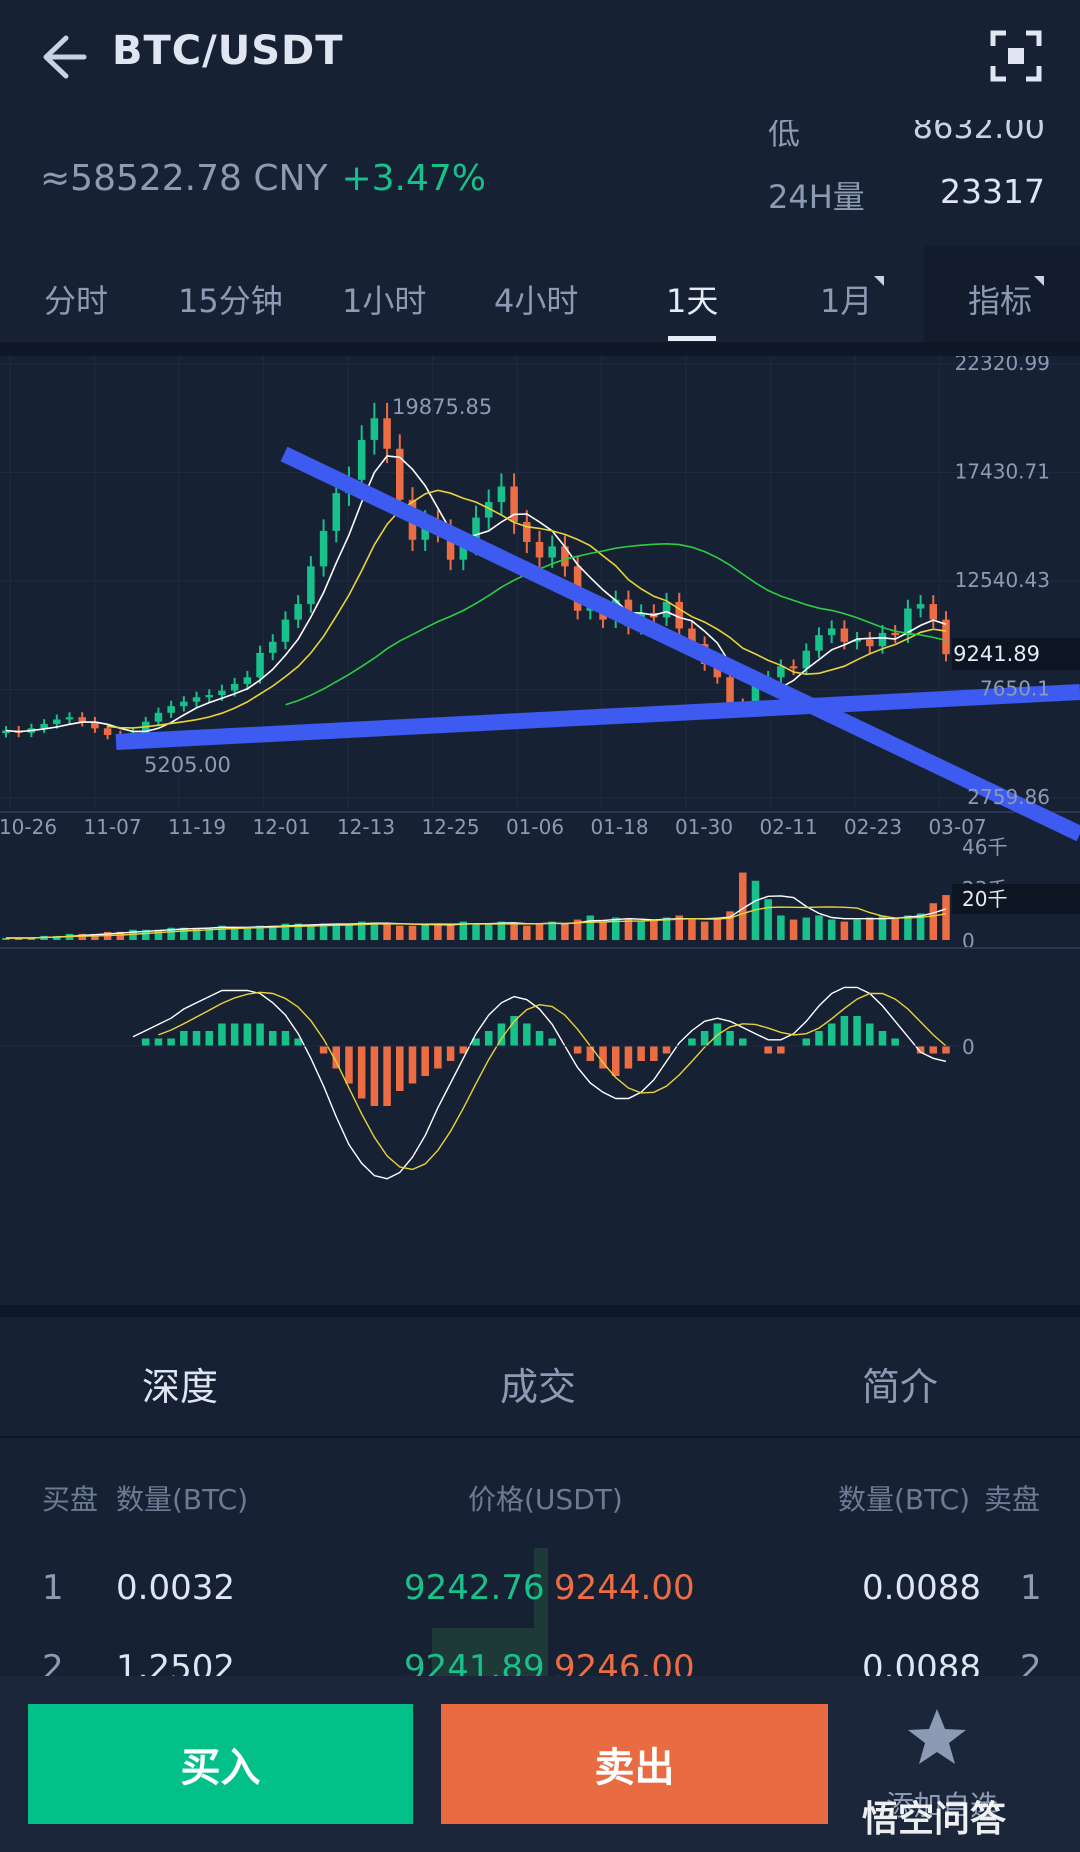 The image size is (1080, 1852). What do you see at coordinates (900, 1387) in the screenshot?
I see `tab-intro: 简介` at bounding box center [900, 1387].